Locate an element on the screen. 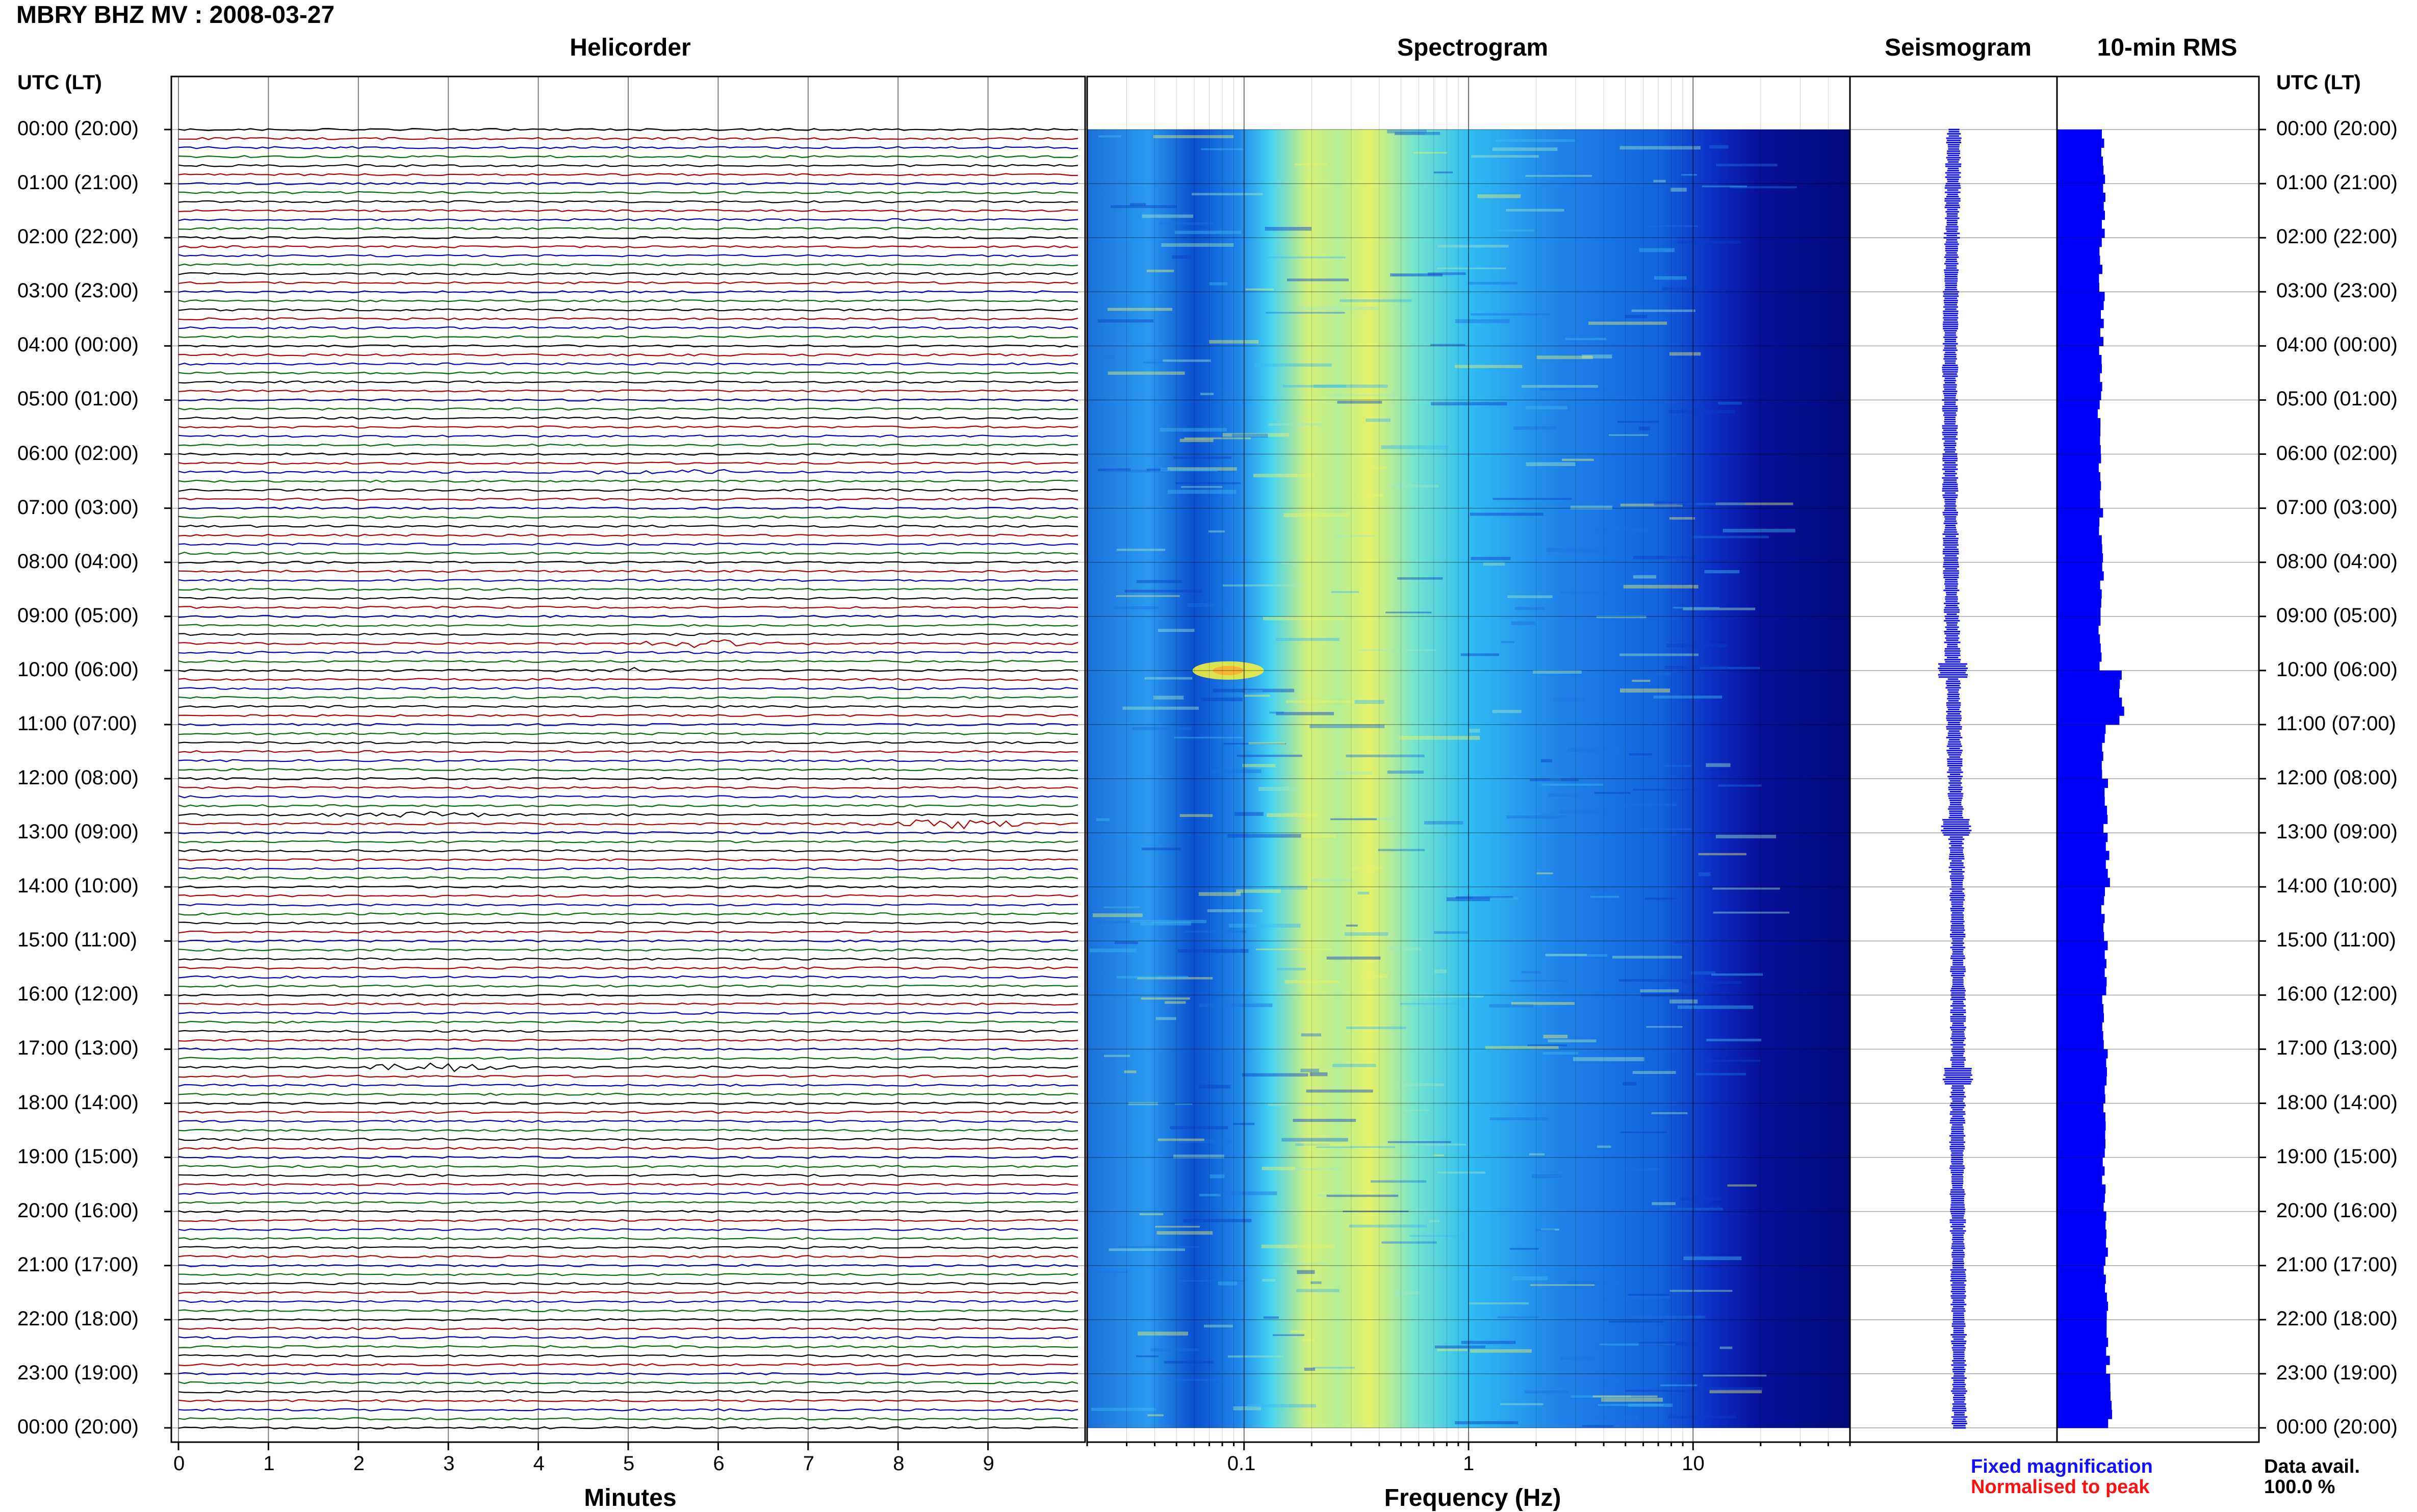 The width and height of the screenshot is (2417, 1512). hour-label: 03:00 (23:00) is located at coordinates (2337, 290).